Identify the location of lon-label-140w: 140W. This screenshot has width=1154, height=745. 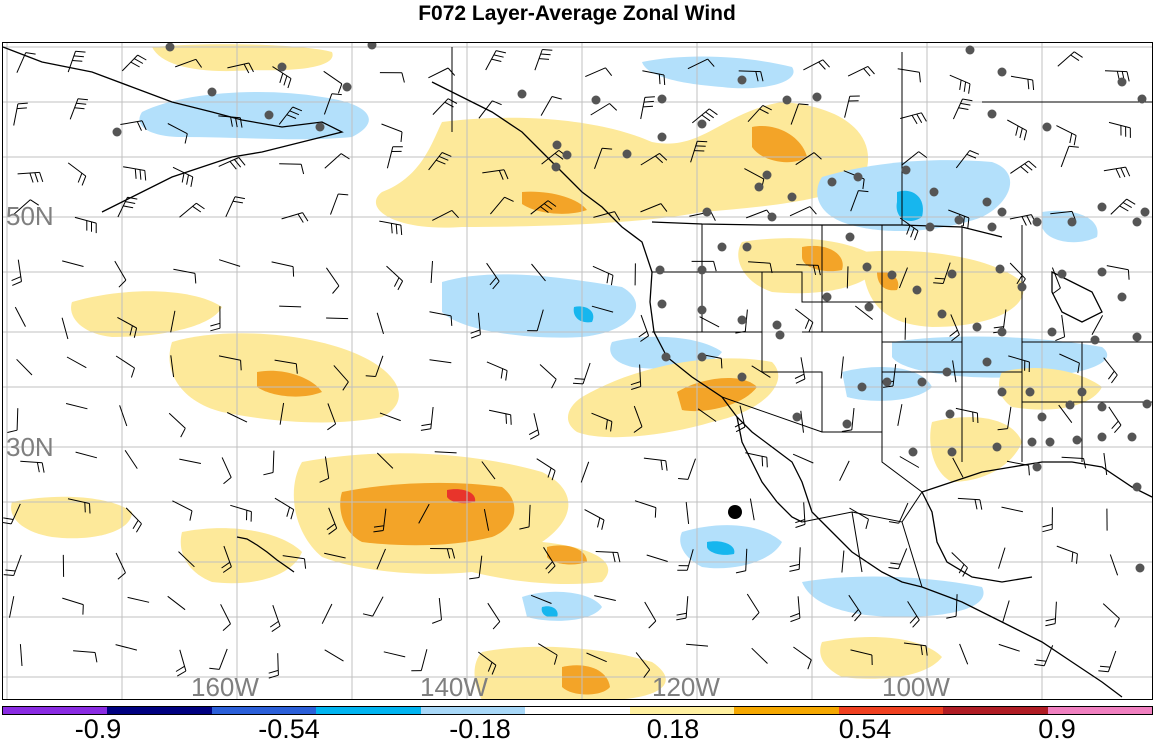
(454, 686).